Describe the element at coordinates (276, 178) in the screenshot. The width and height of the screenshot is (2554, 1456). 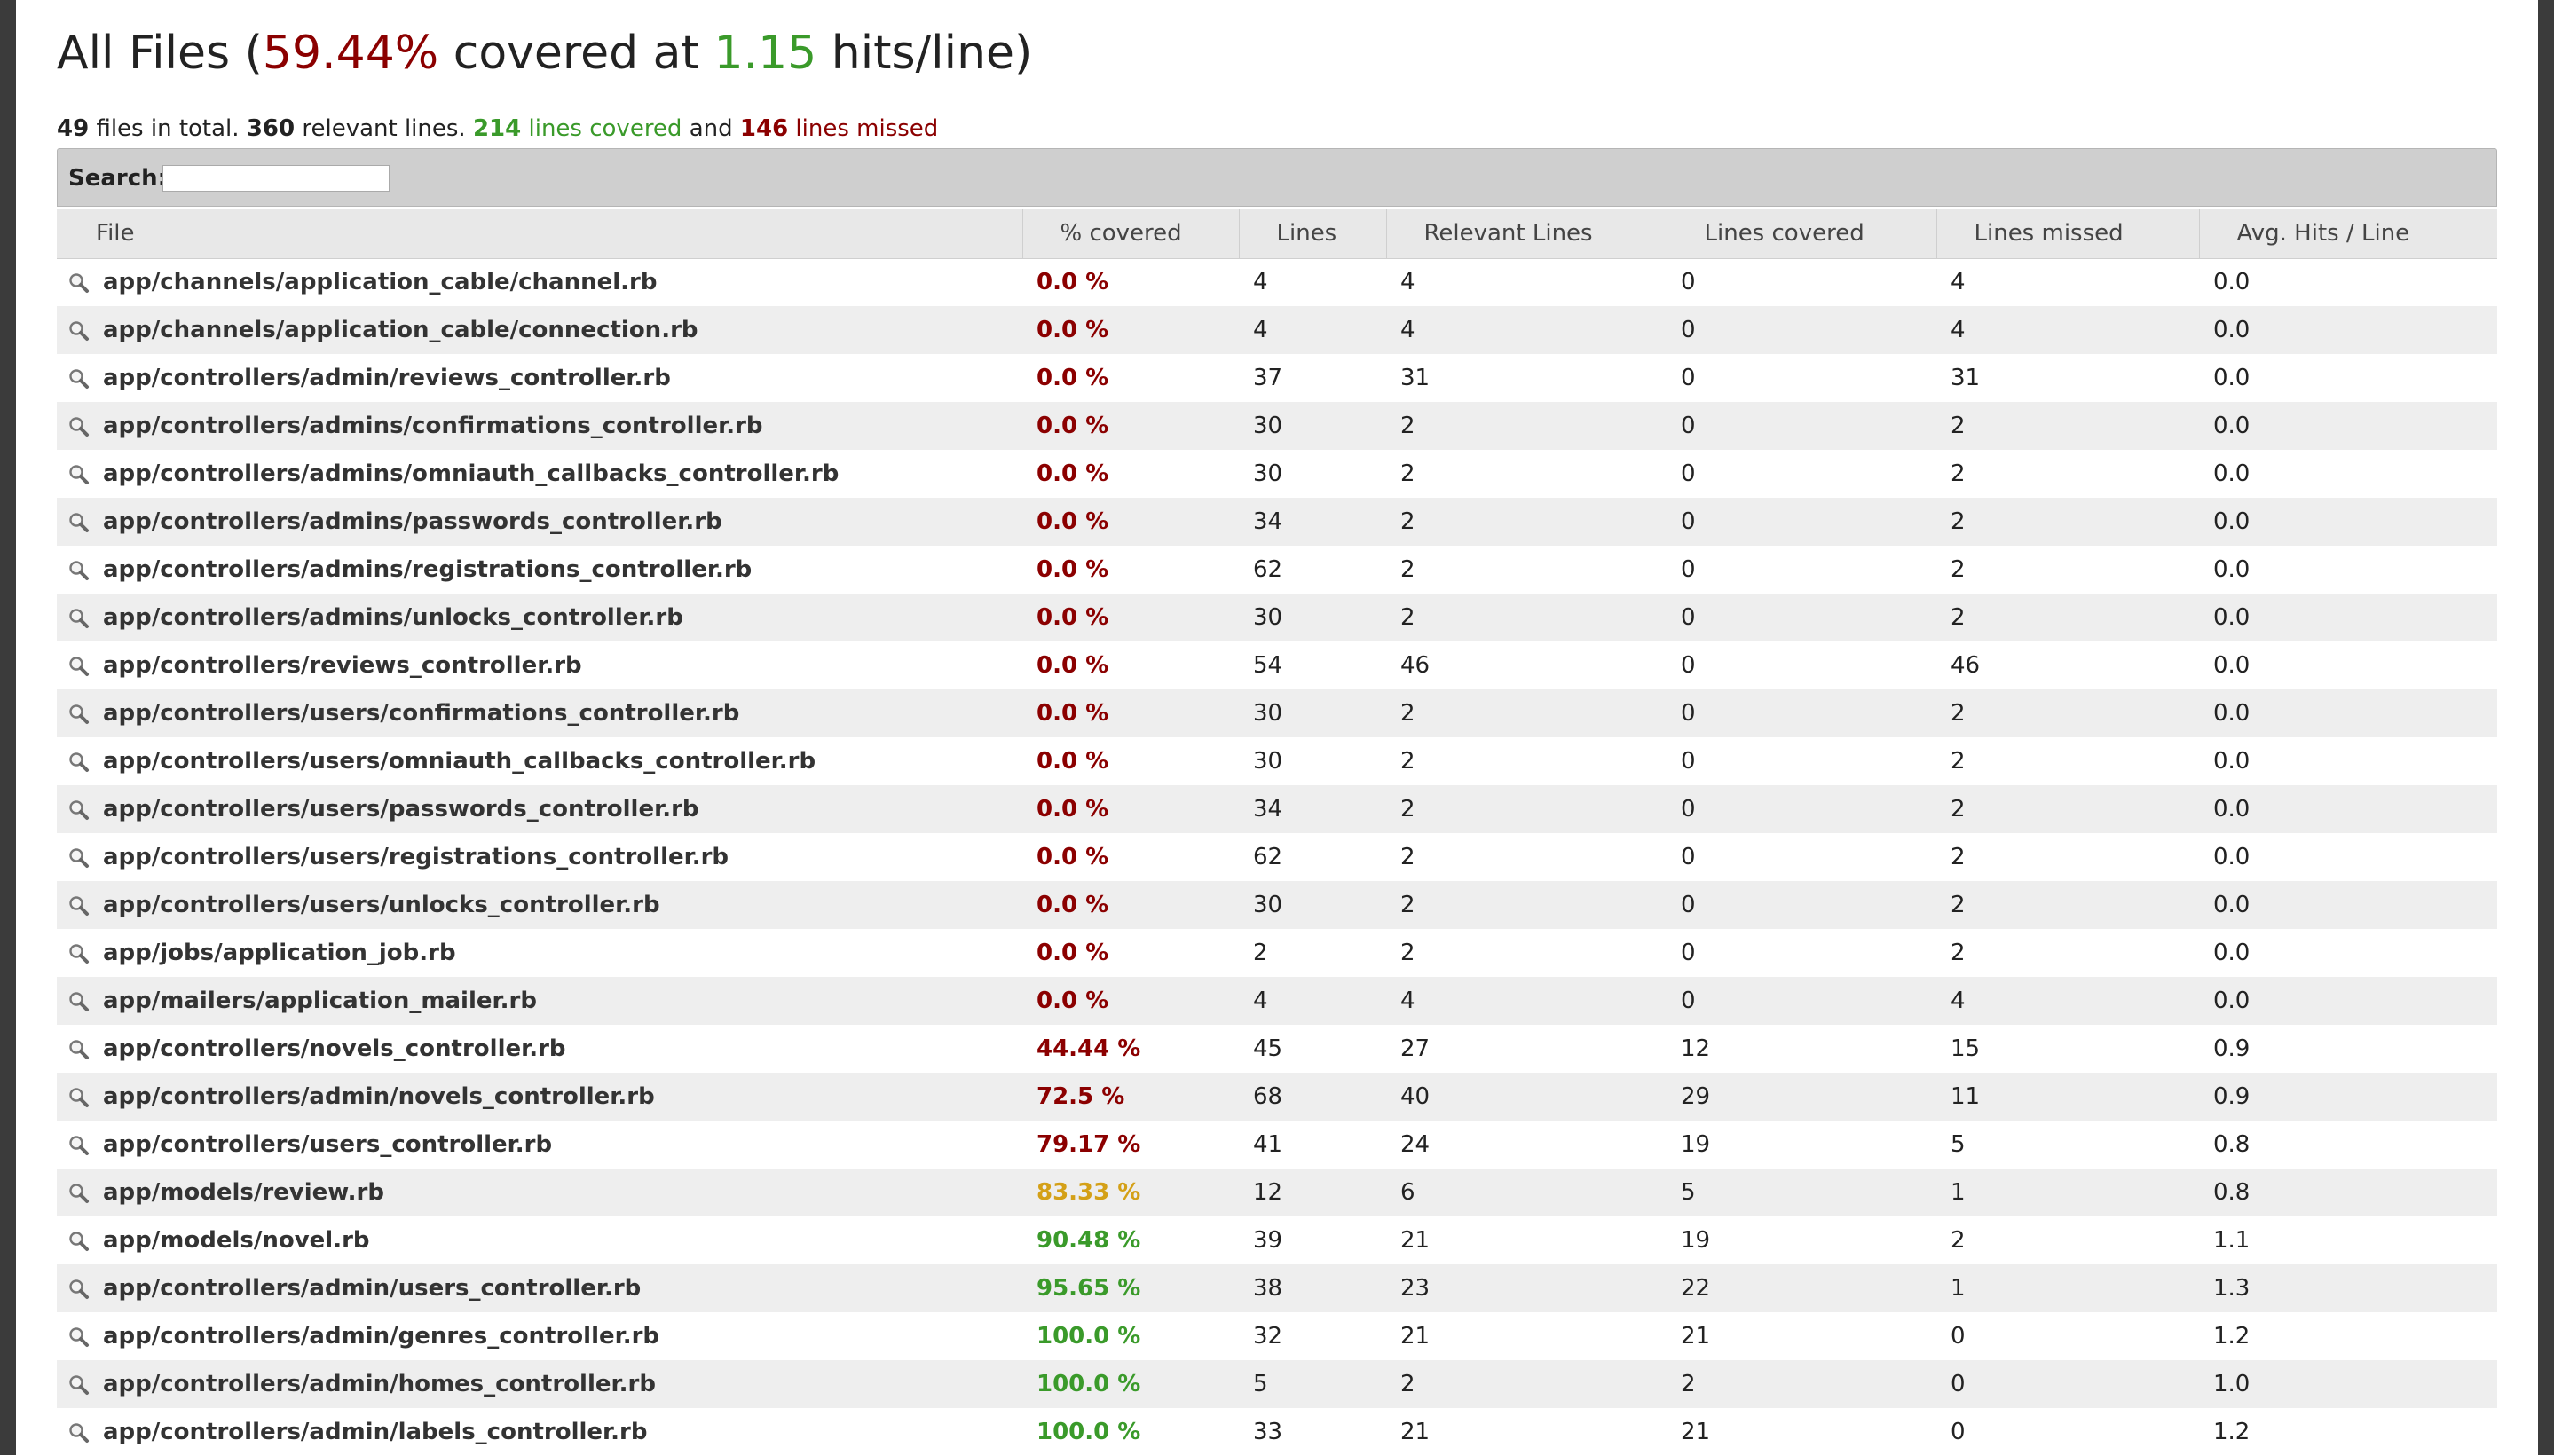
I see `search-input` at that location.